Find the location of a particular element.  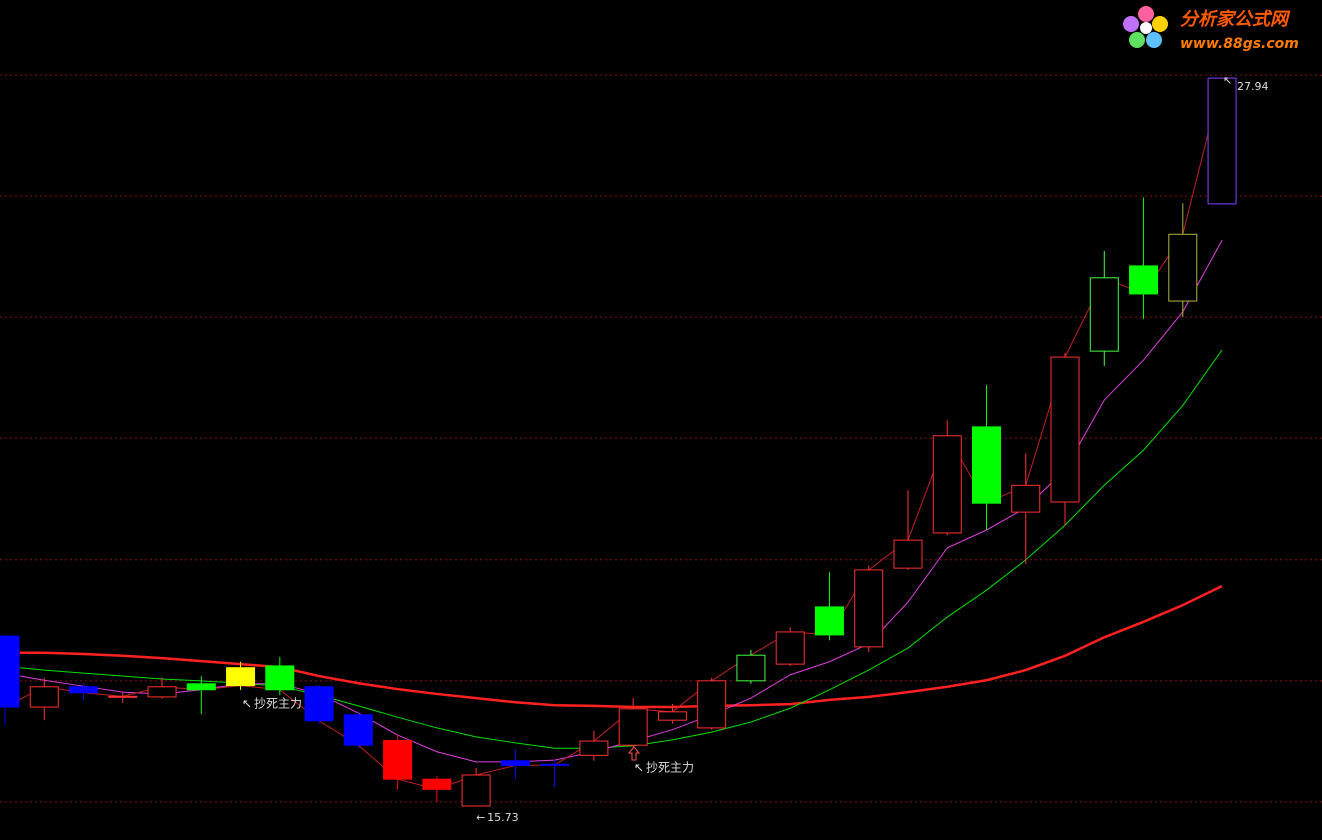

high-label: 27.94 is located at coordinates (1253, 86).